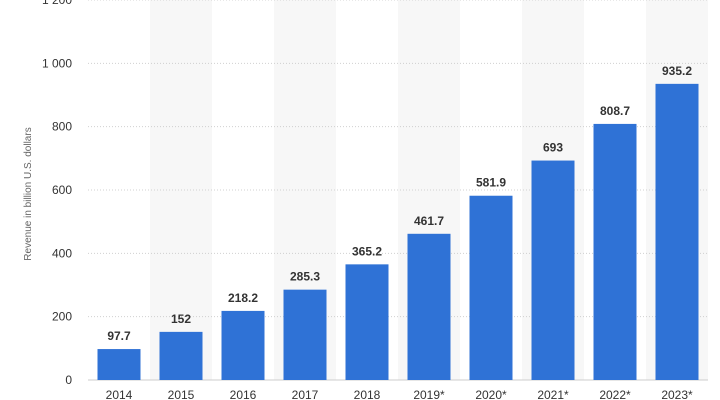  What do you see at coordinates (57, 3) in the screenshot?
I see `y-tick-label: 1 200` at bounding box center [57, 3].